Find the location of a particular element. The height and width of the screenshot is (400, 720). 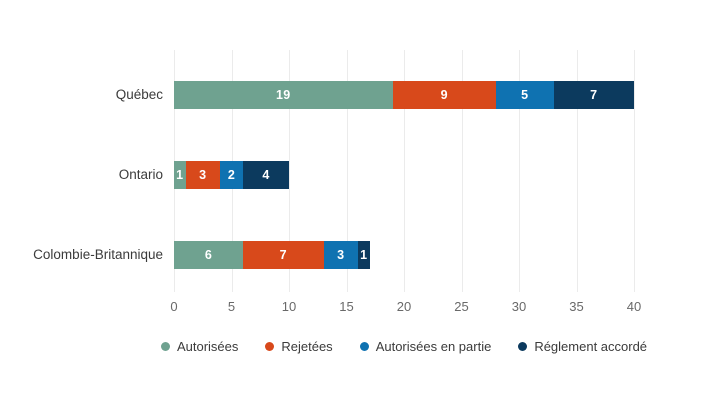

legend-item: Autorisées is located at coordinates (199, 346).